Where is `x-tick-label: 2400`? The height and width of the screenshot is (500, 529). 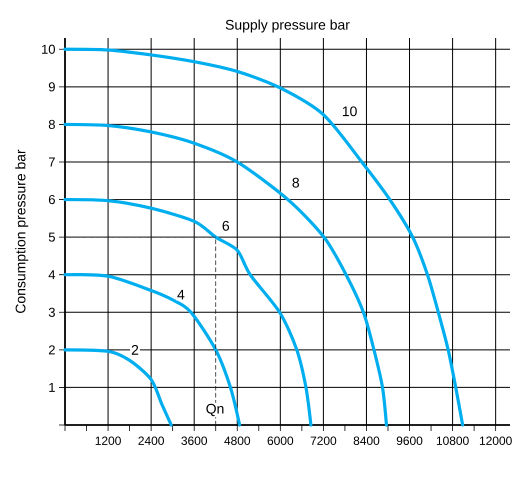 x-tick-label: 2400 is located at coordinates (151, 440).